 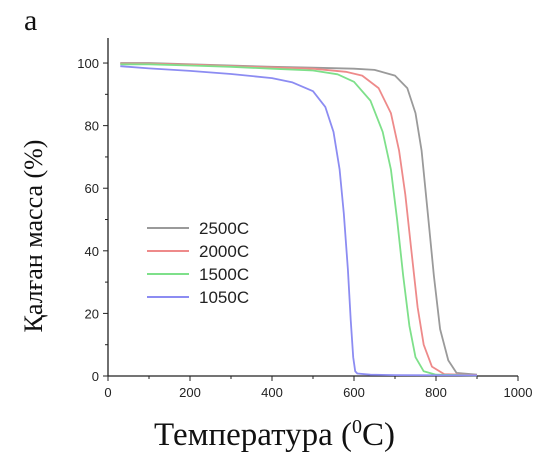 I want to click on y-tick-label: 100, so click(x=88, y=63).